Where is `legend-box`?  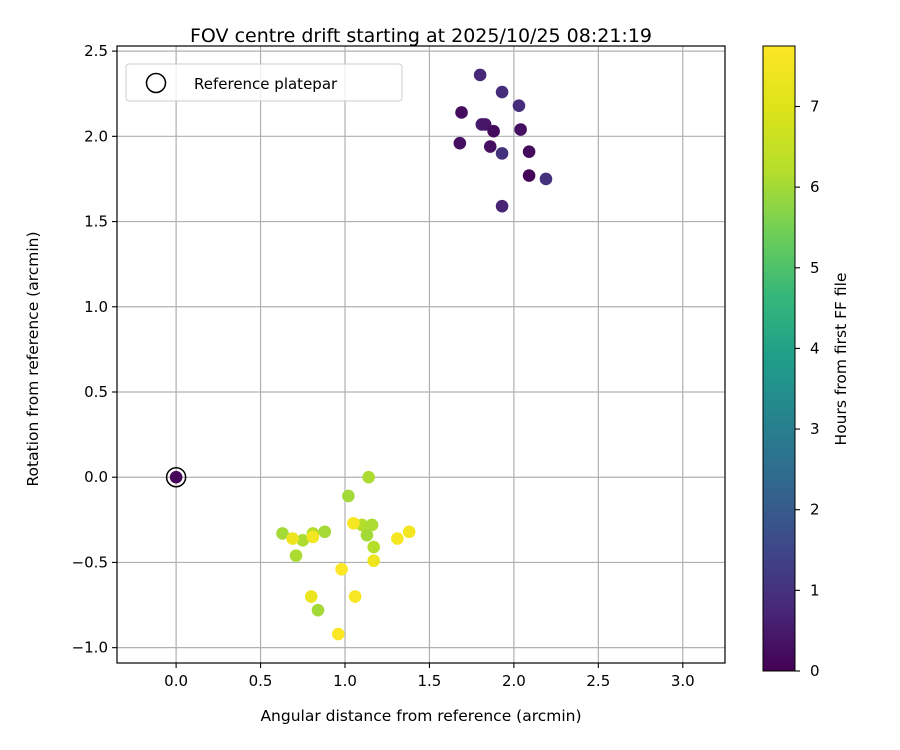
legend-box is located at coordinates (264, 82).